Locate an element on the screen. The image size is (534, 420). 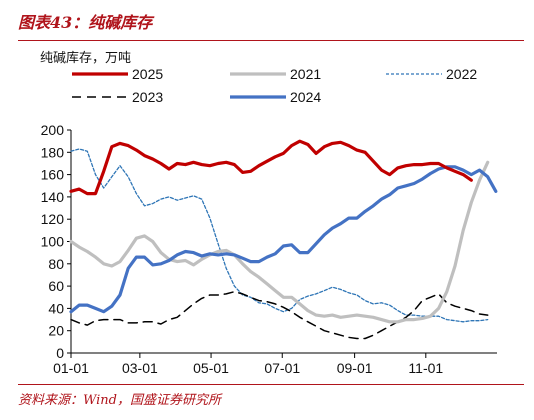
x-tick-label: 03-01 is located at coordinates (140, 368).